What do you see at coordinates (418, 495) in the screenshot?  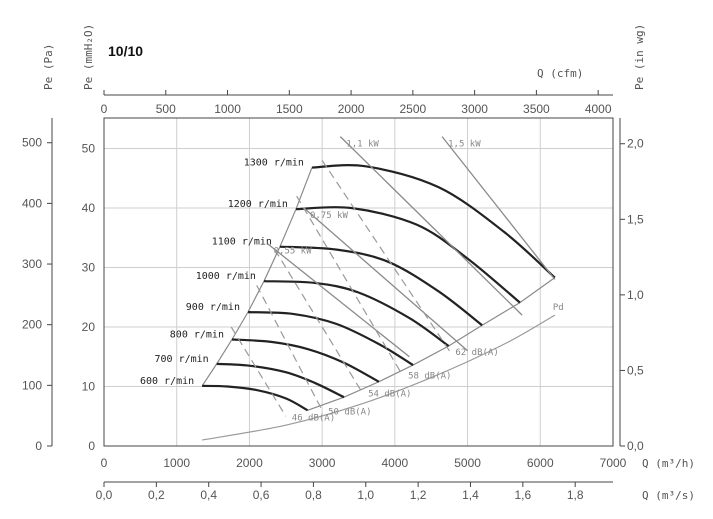 I see `tick-label-m3s: 1,2` at bounding box center [418, 495].